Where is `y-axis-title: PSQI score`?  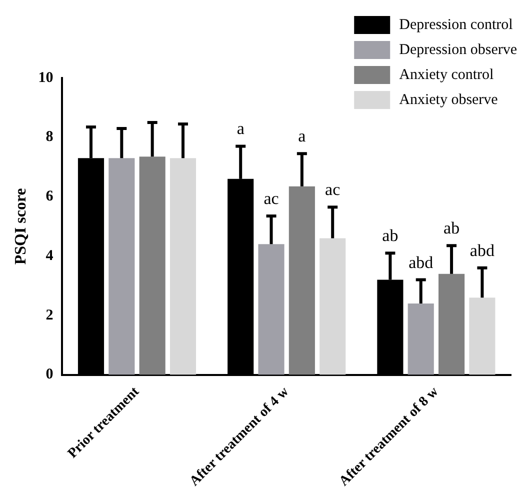 y-axis-title: PSQI score is located at coordinates (21, 226).